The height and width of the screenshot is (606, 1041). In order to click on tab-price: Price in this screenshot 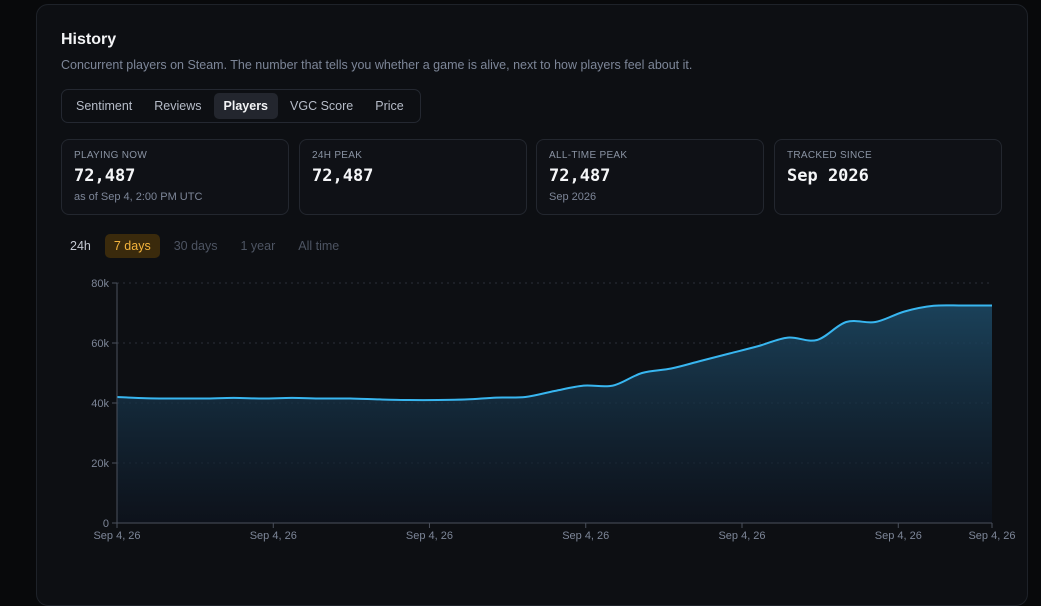, I will do `click(389, 106)`.